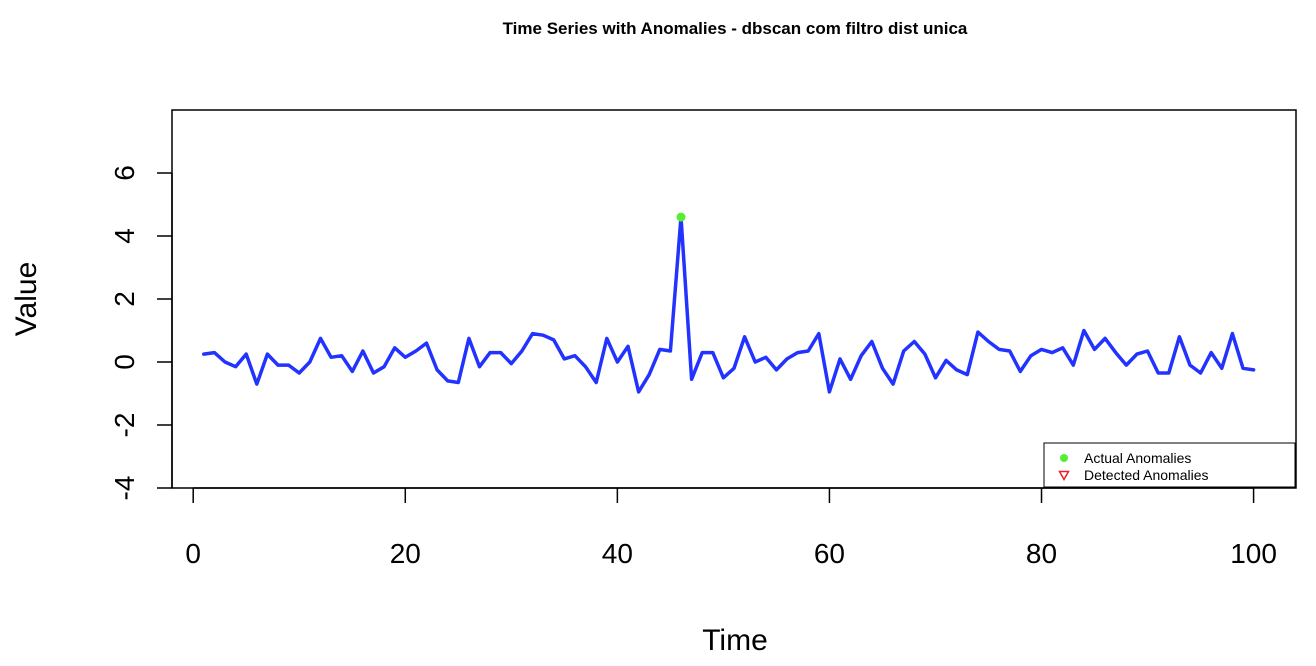 This screenshot has width=1316, height=666. I want to click on x-axis: 0 20 40 60 80 100, so click(731, 528).